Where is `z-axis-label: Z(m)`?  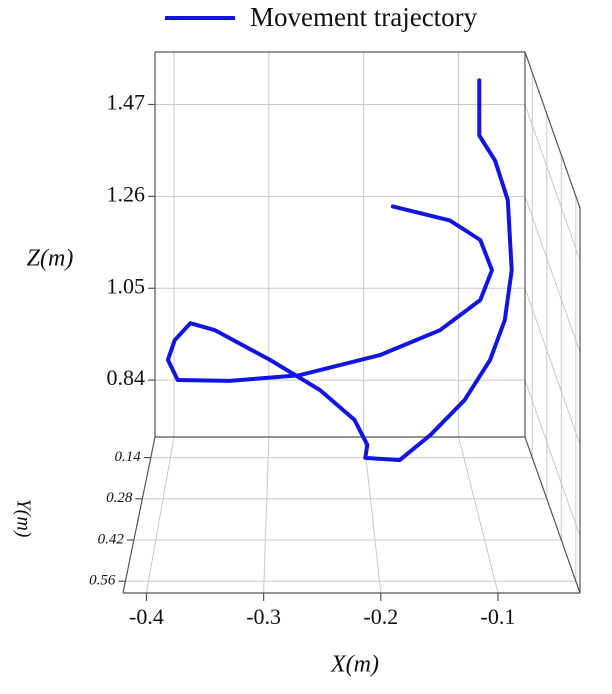 z-axis-label: Z(m) is located at coordinates (50, 259).